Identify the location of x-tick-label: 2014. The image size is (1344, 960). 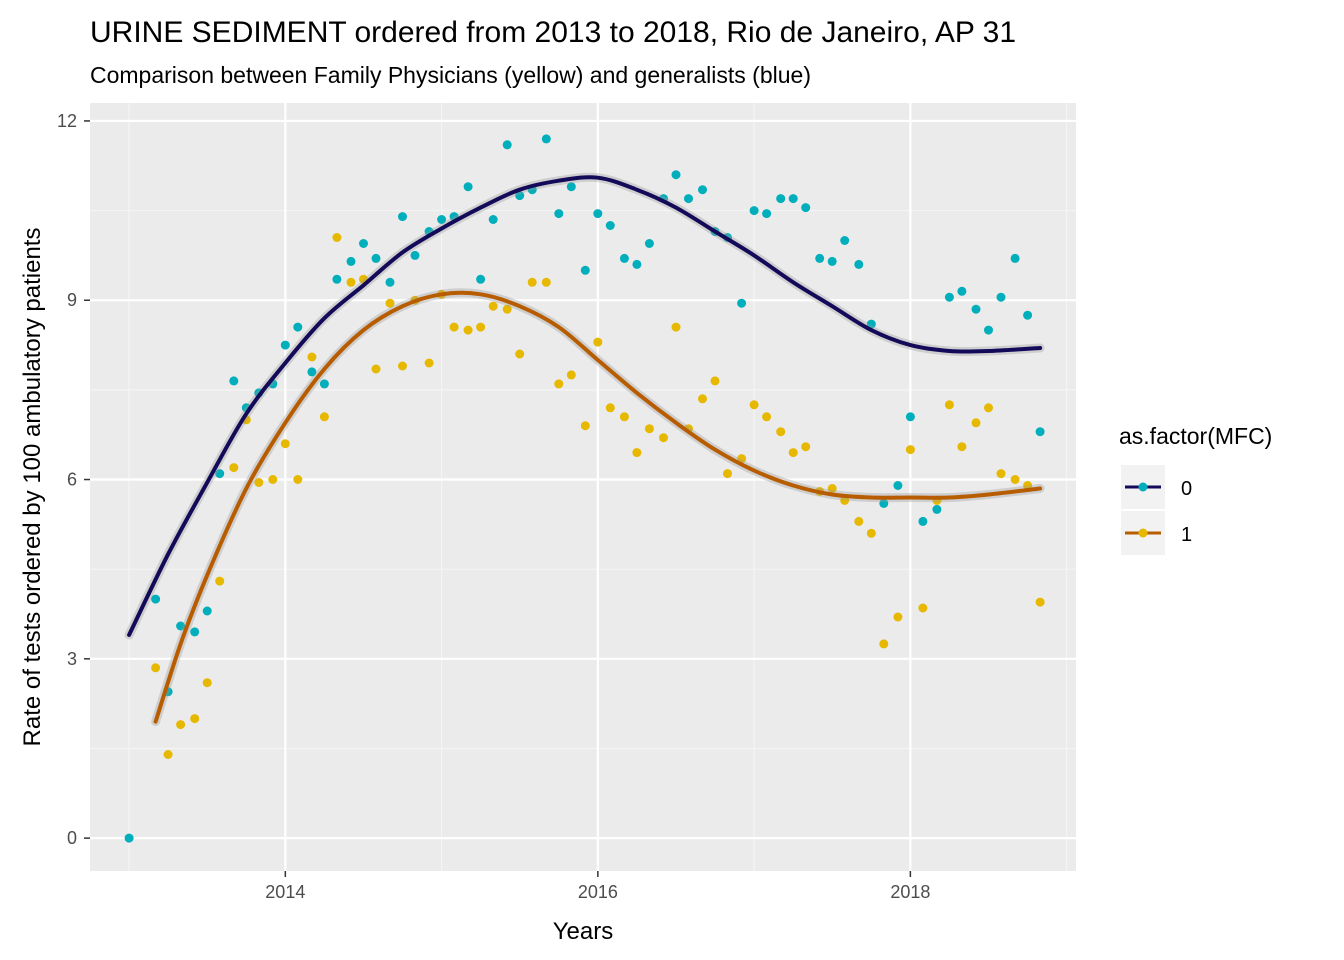
(285, 892).